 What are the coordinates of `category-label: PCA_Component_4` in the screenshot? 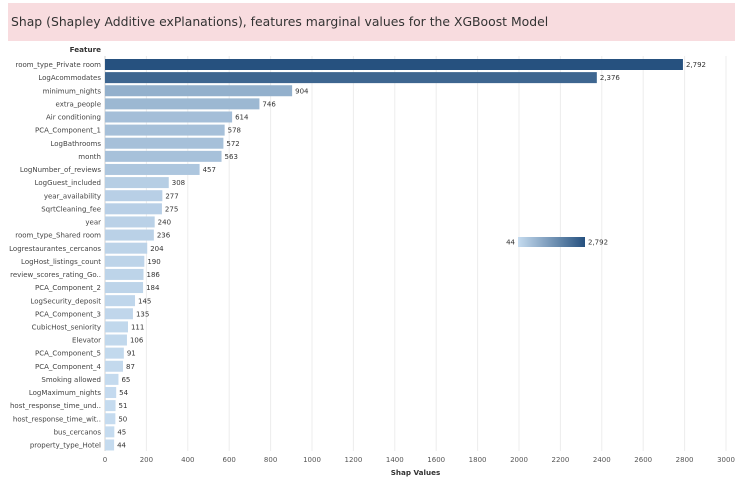 It's located at (68, 367).